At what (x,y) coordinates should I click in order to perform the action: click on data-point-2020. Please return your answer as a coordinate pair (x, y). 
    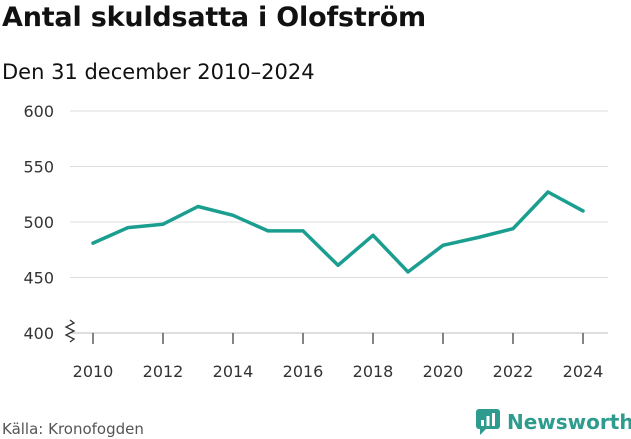
    Looking at the image, I should click on (443, 245).